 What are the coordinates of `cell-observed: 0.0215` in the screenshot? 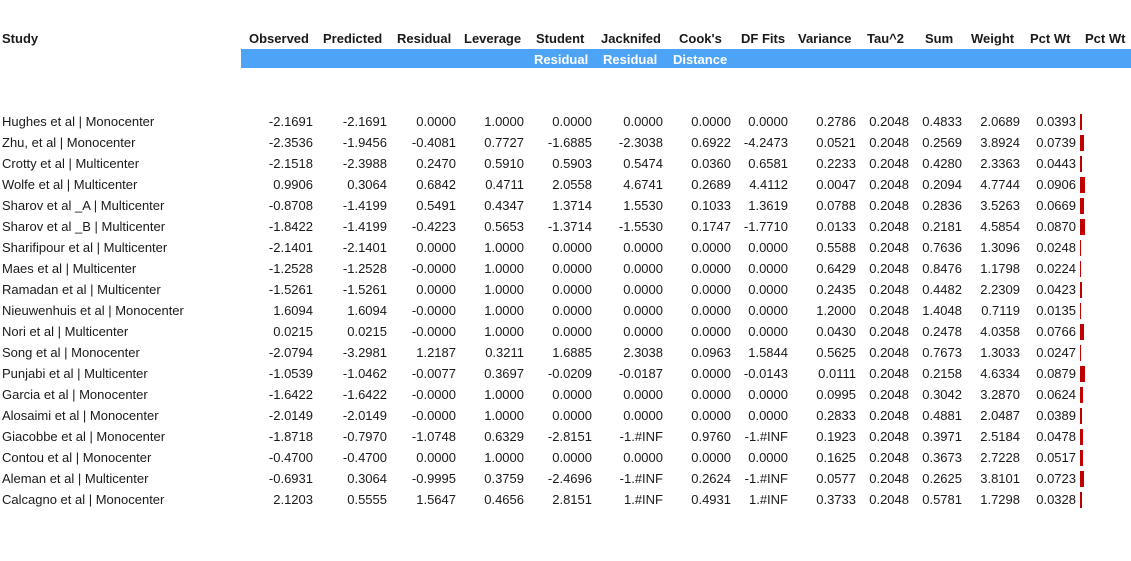 It's located at (293, 331).